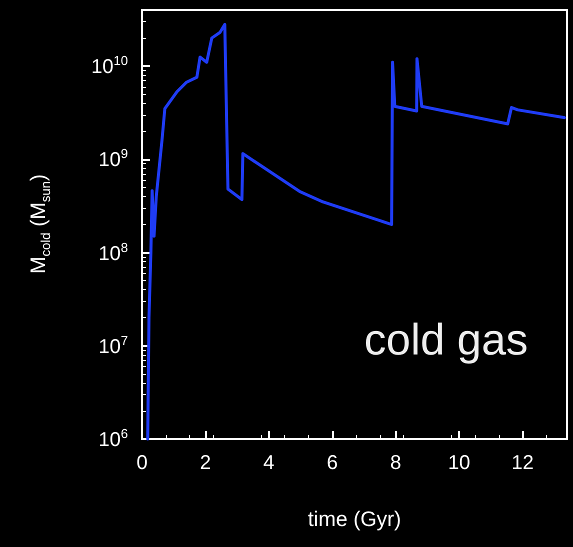  What do you see at coordinates (113, 159) in the screenshot?
I see `y-tick-label: 10$^{9}$` at bounding box center [113, 159].